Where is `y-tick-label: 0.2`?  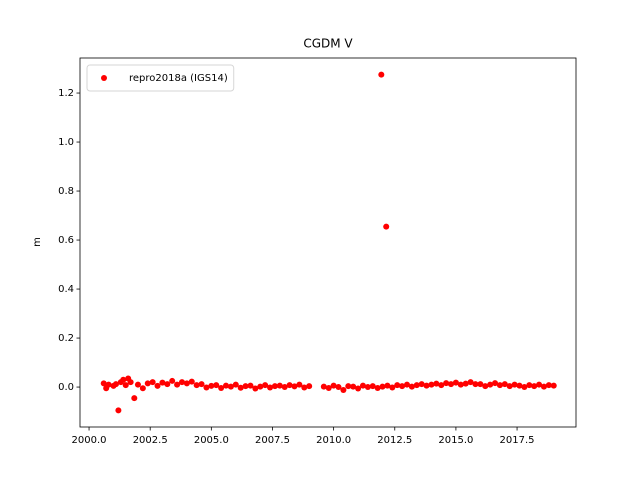
y-tick-label: 0.2 is located at coordinates (66, 338).